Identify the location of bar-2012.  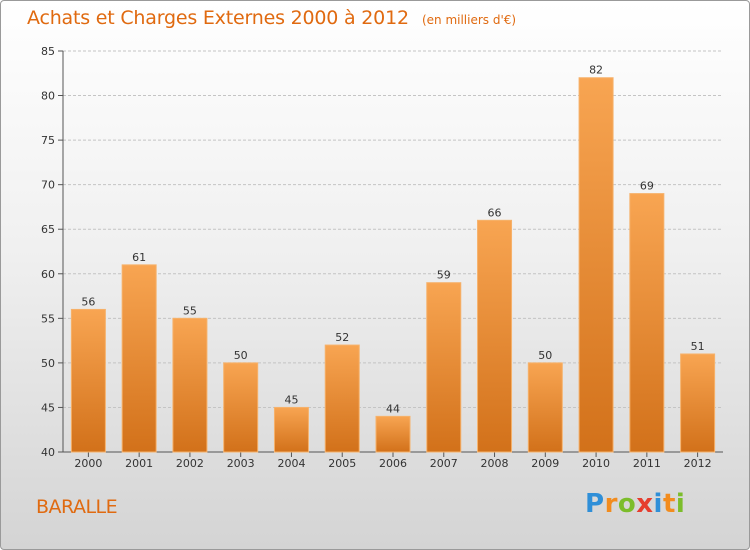
(698, 403).